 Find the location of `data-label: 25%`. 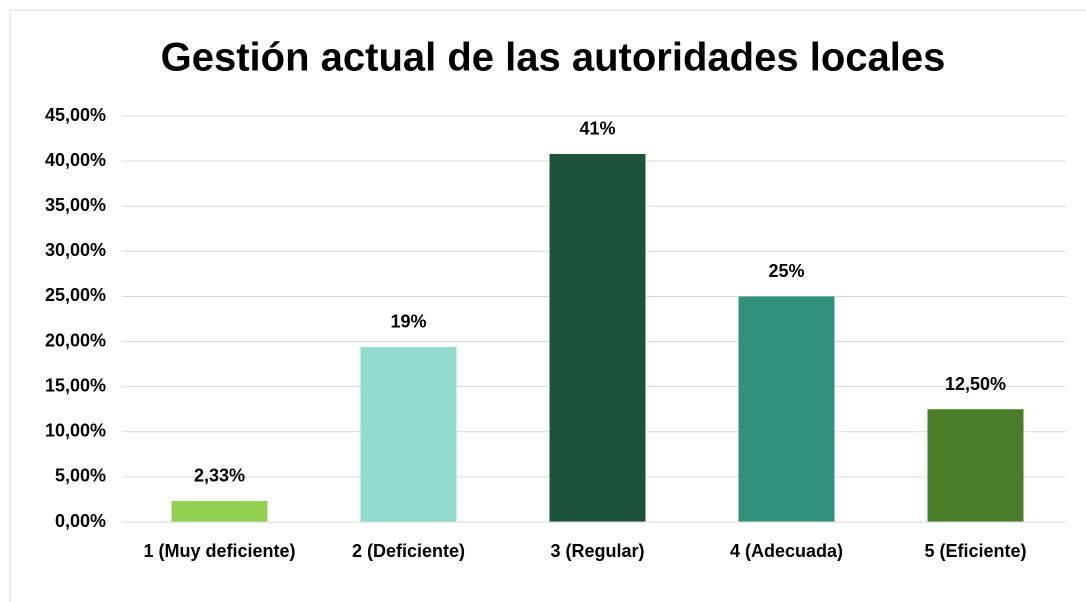

data-label: 25% is located at coordinates (786, 271).